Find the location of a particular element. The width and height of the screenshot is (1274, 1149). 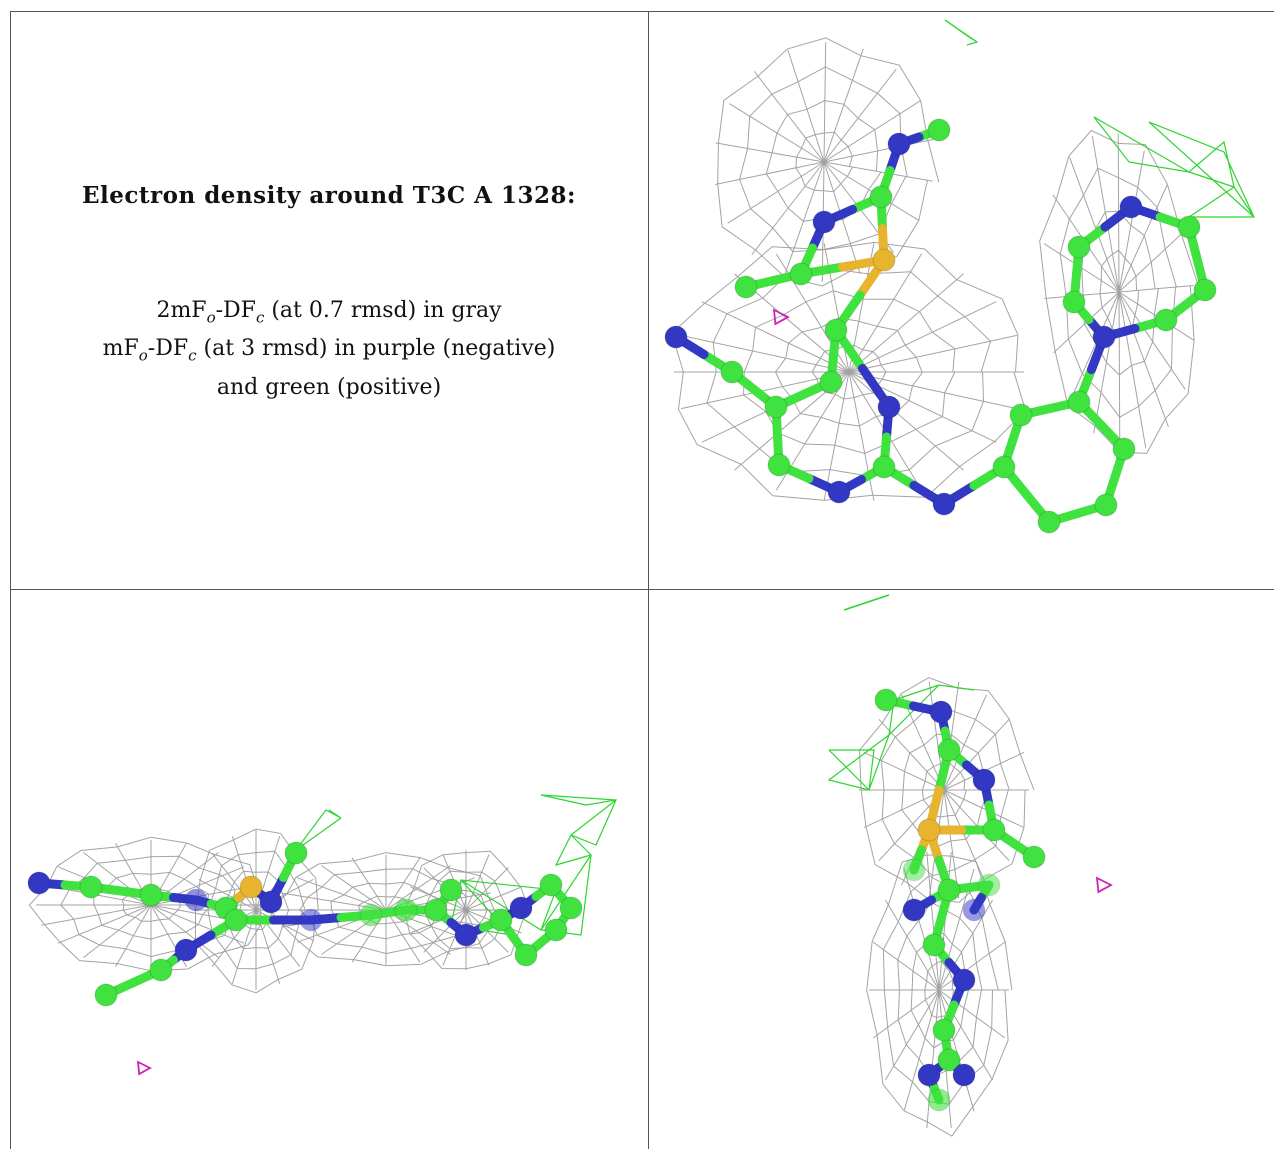

legend-line-1: 2mFo-DFc (at 0.7 rmsd) in gray is located at coordinates (329, 312).